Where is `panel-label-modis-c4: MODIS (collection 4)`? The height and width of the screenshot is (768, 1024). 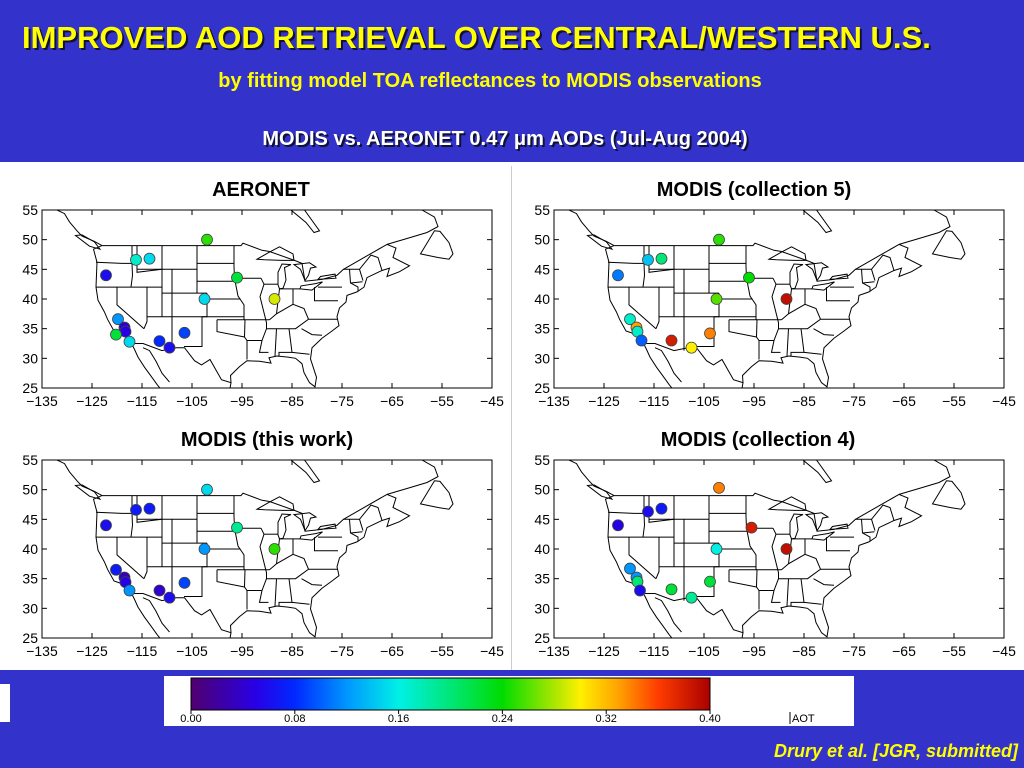
panel-label-modis-c4: MODIS (collection 4) is located at coordinates (758, 440).